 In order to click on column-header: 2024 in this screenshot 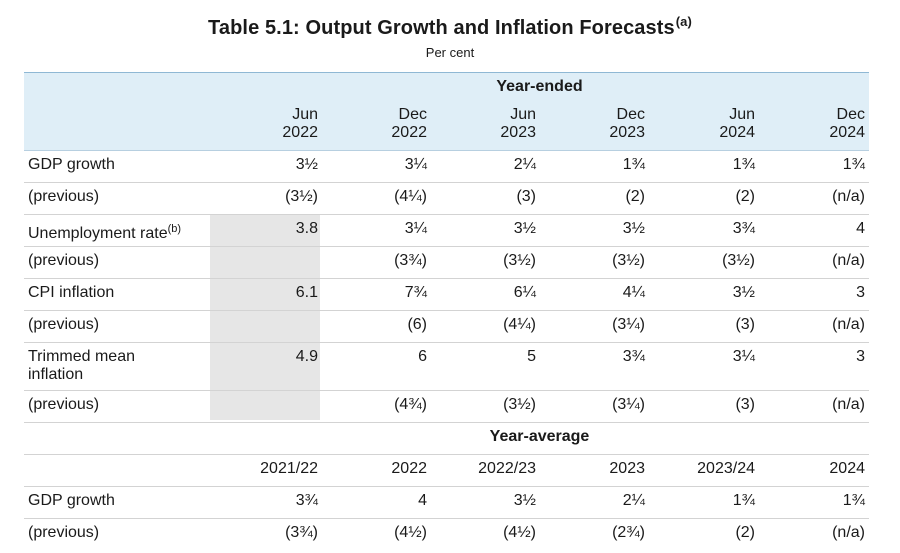, I will do `click(847, 468)`.